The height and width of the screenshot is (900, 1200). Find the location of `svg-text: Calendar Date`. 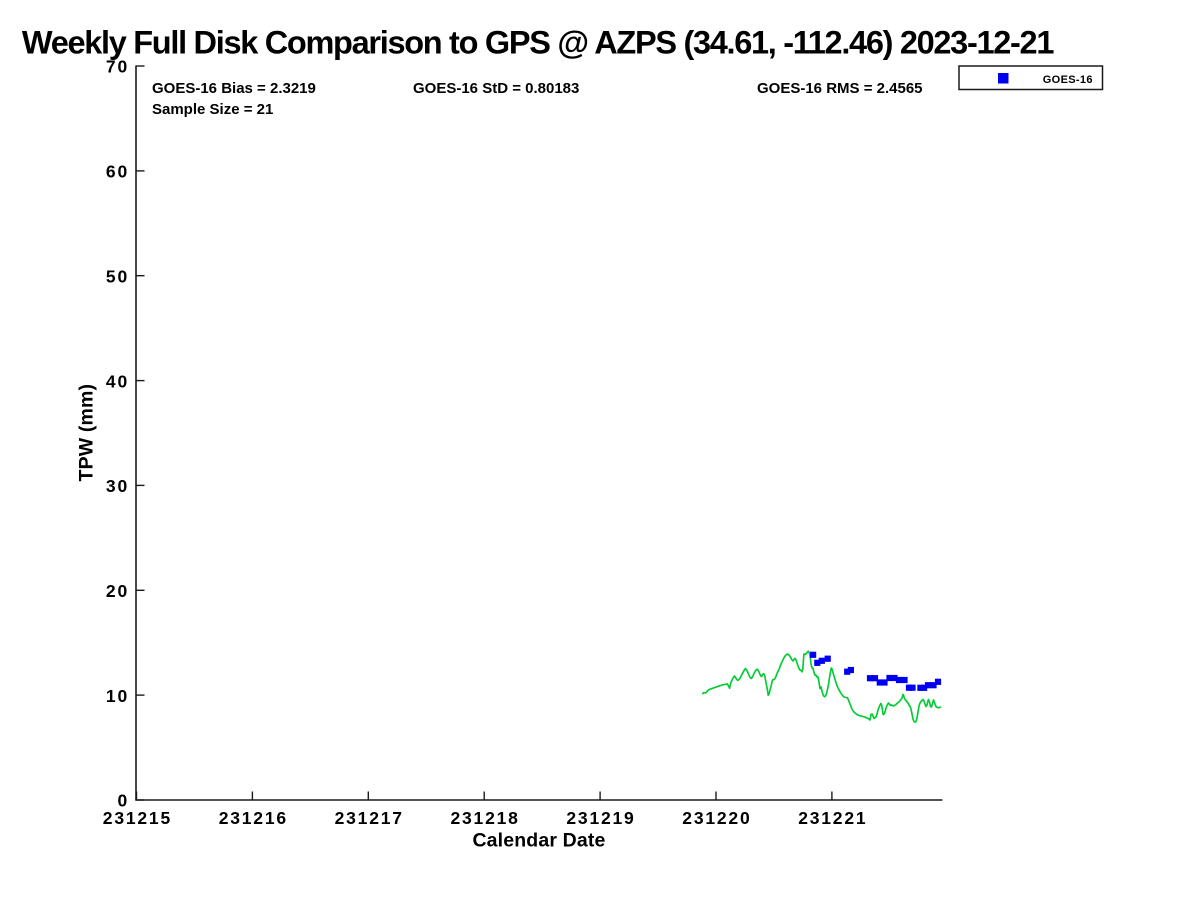

svg-text: Calendar Date is located at coordinates (538, 841).